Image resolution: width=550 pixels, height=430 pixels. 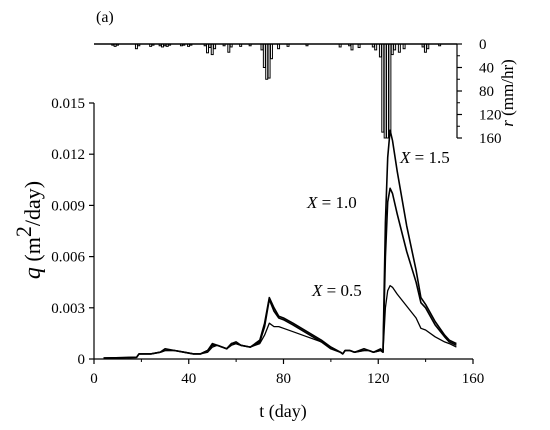 What do you see at coordinates (336, 202) in the screenshot?
I see `annotation-x-1-0-text: = 1.0` at bounding box center [336, 202].